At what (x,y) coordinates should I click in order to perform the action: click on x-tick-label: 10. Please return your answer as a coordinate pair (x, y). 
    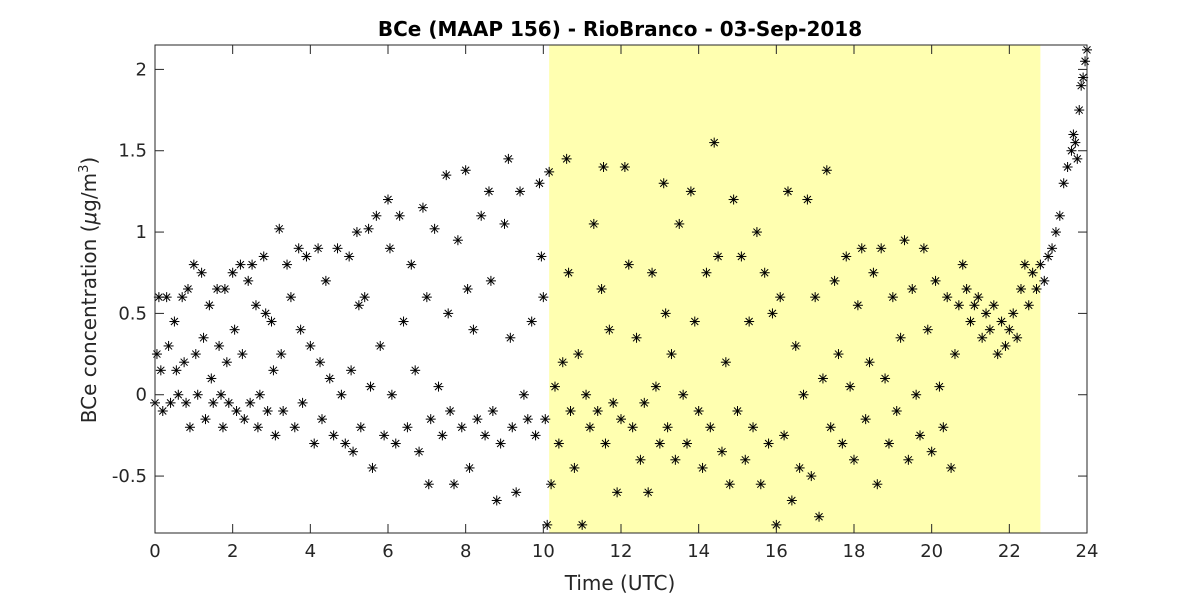
    Looking at the image, I should click on (543, 551).